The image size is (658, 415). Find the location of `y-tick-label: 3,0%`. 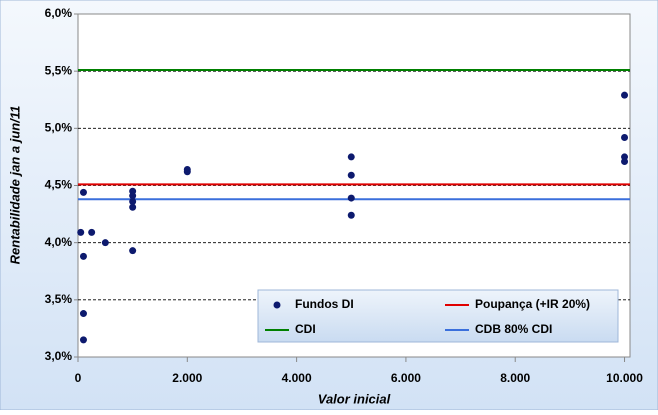

y-tick-label: 3,0% is located at coordinates (59, 356).